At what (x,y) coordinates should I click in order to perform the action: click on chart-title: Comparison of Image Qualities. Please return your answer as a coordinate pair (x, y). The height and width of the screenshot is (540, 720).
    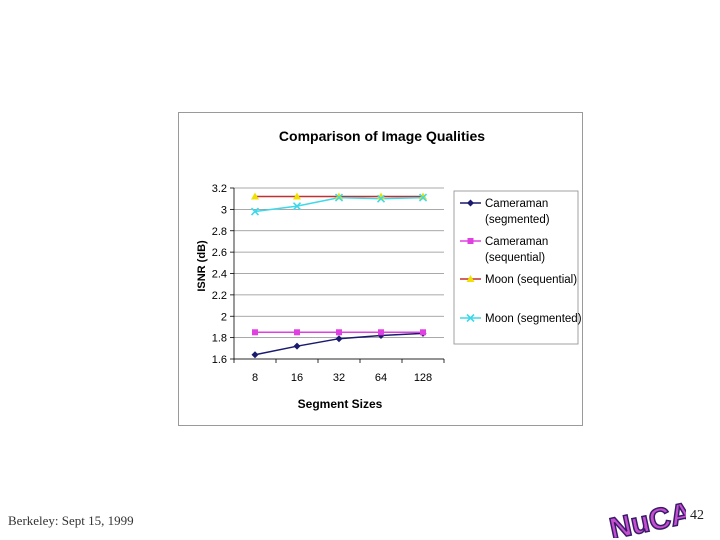
    Looking at the image, I should click on (382, 136).